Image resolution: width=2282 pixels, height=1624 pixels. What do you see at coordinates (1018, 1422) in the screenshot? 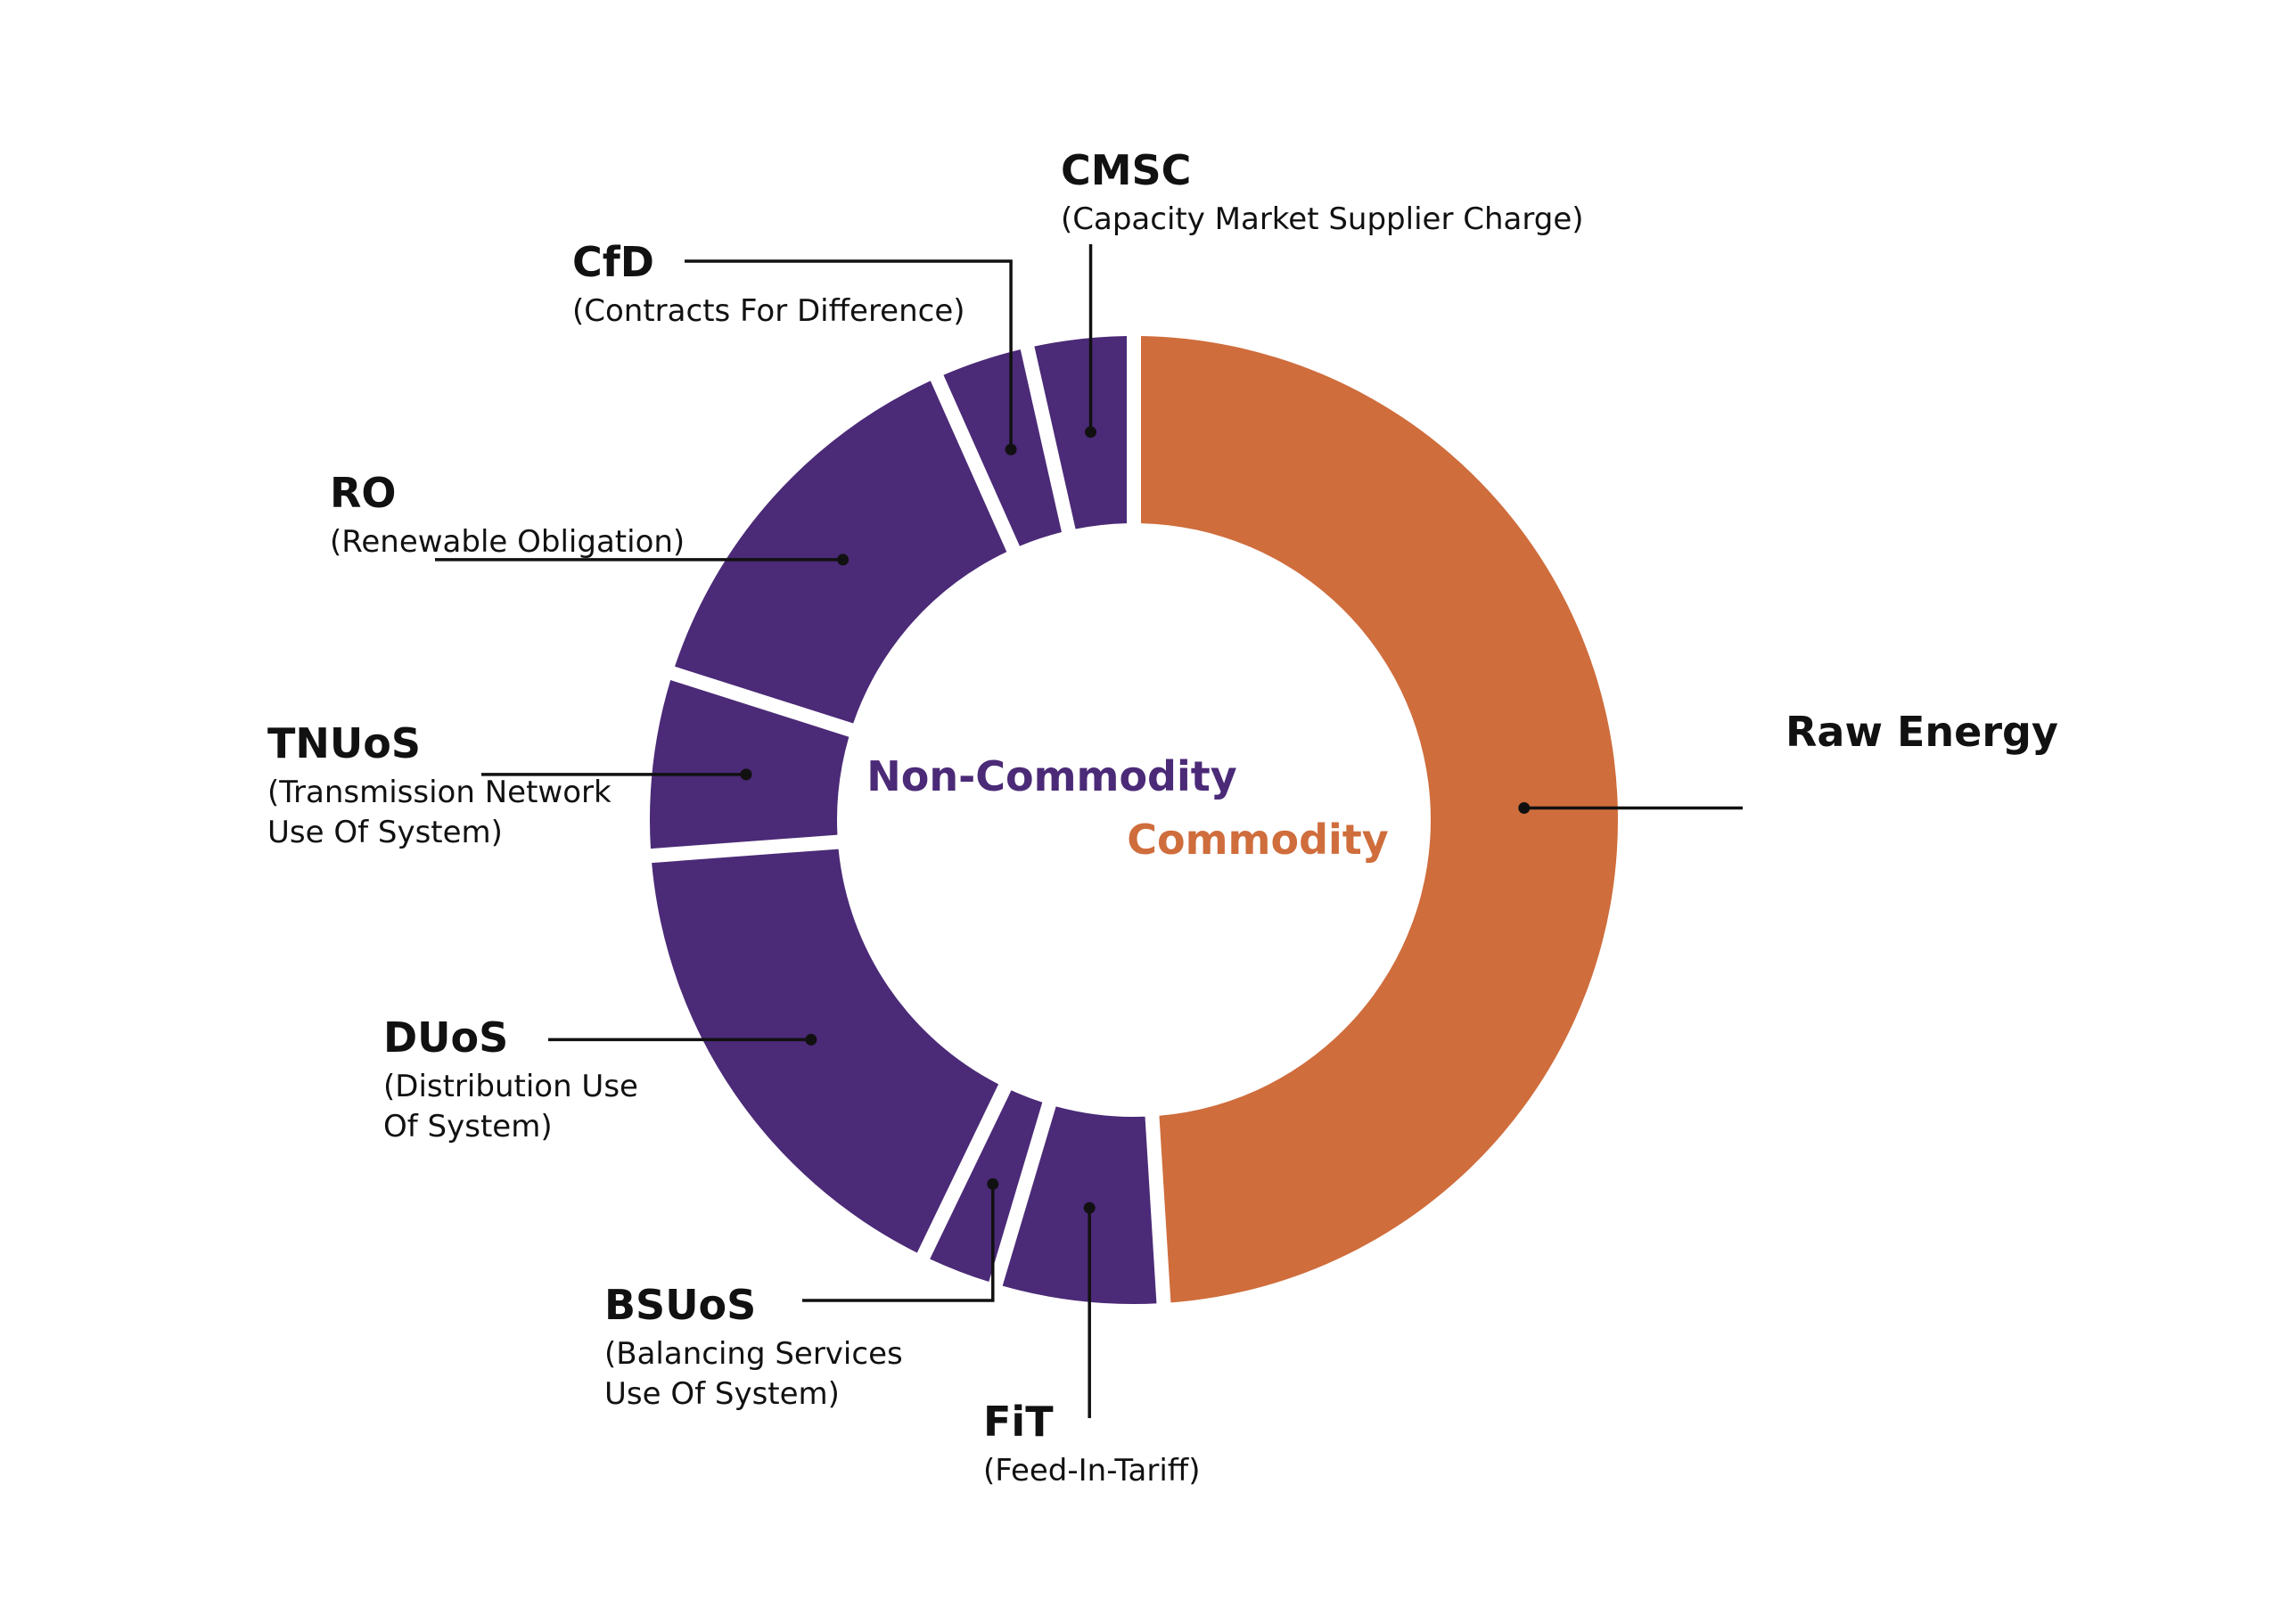
I see `label-fit: FiT` at bounding box center [1018, 1422].